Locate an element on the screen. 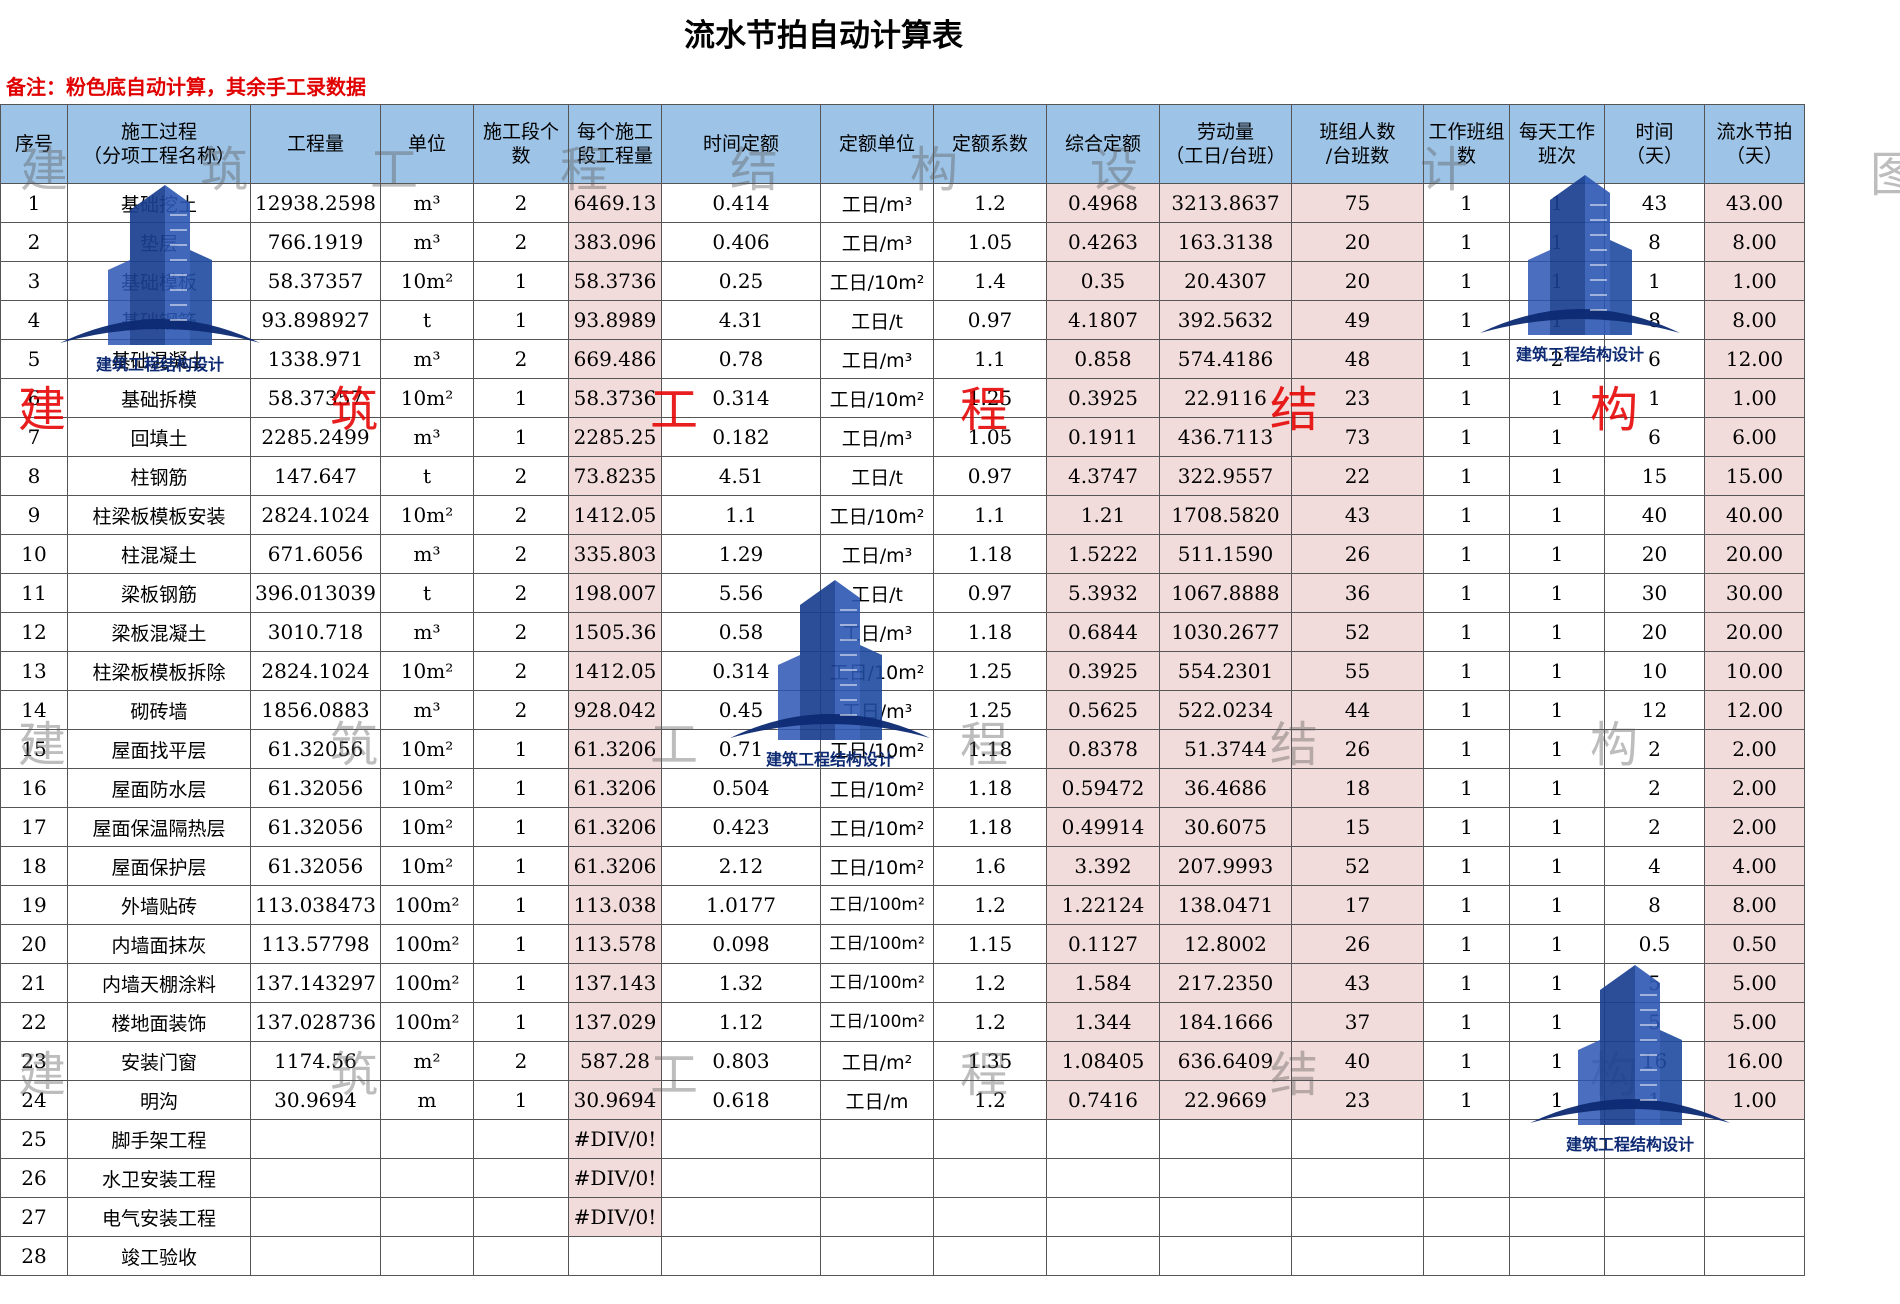 This screenshot has height=1304, width=1900. table-cell: 0.45 is located at coordinates (741, 710).